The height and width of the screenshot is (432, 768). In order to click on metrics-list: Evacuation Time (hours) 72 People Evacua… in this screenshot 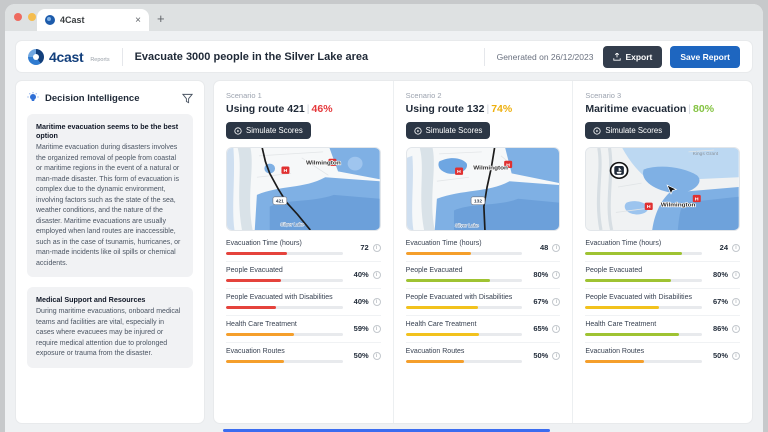, I will do `click(303, 302)`.